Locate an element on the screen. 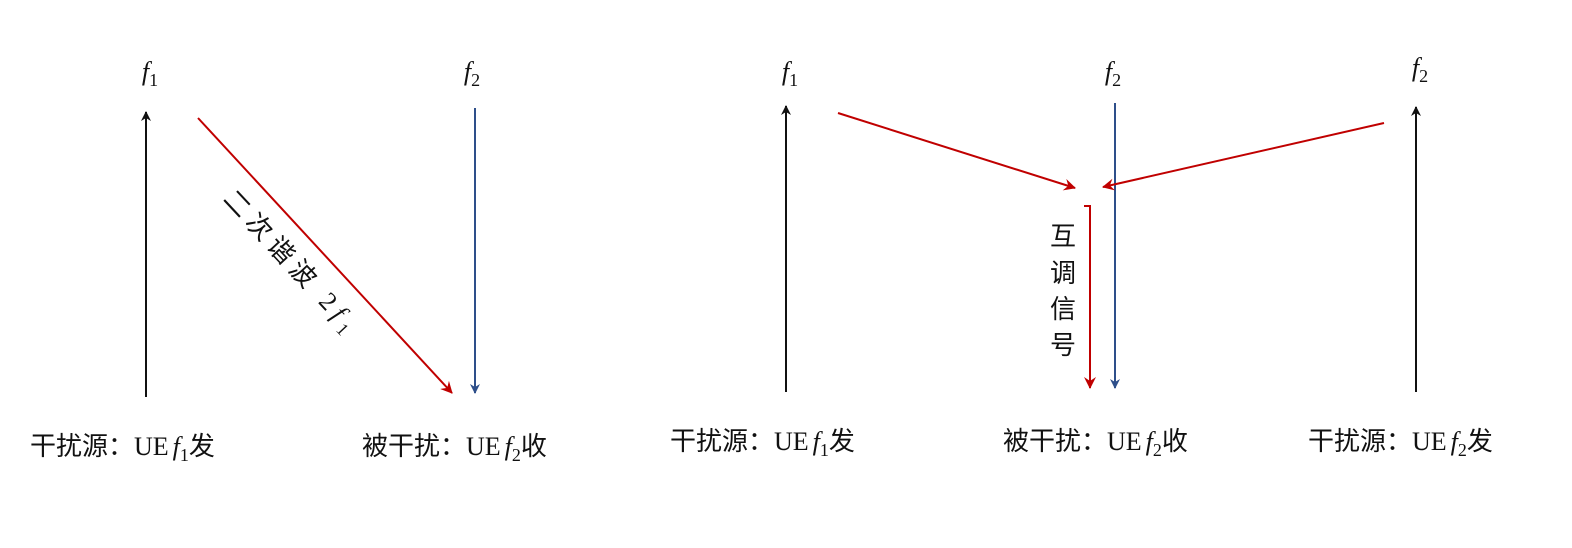  arrow-label: 二次谐波2f1 is located at coordinates (291, 263).